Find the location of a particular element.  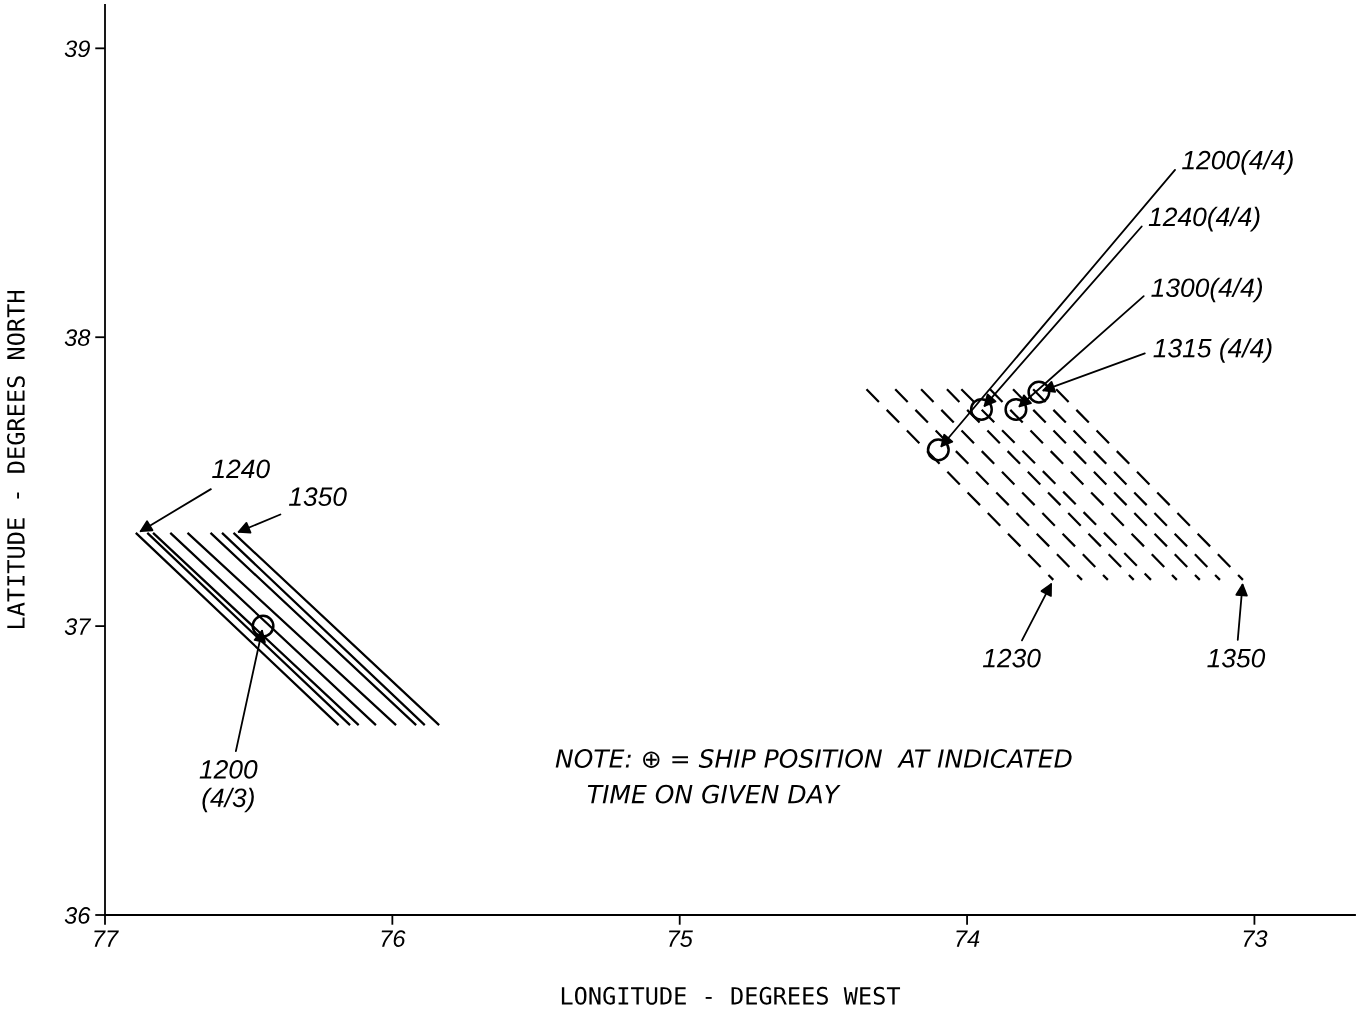

y-axis-title: LATITUDE - DEGREES NORTH is located at coordinates (16, 459).